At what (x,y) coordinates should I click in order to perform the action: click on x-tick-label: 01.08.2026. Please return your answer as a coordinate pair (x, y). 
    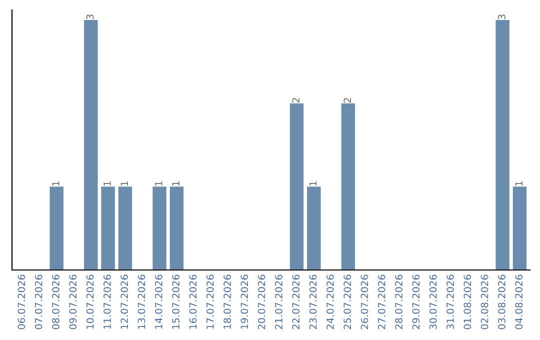
    Looking at the image, I should click on (468, 302).